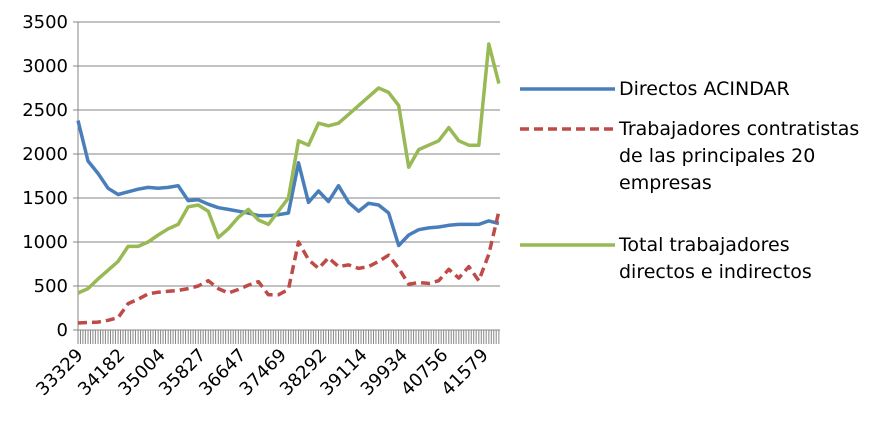  What do you see at coordinates (45, 154) in the screenshot?
I see `y-tick-label: 2000` at bounding box center [45, 154].